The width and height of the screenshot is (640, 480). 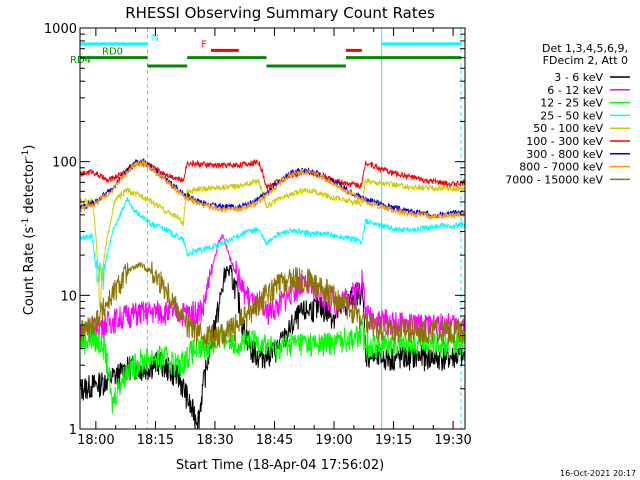 What do you see at coordinates (585, 48) in the screenshot?
I see `legend-header-line1: Det 1,3,4,5,6,9,` at bounding box center [585, 48].